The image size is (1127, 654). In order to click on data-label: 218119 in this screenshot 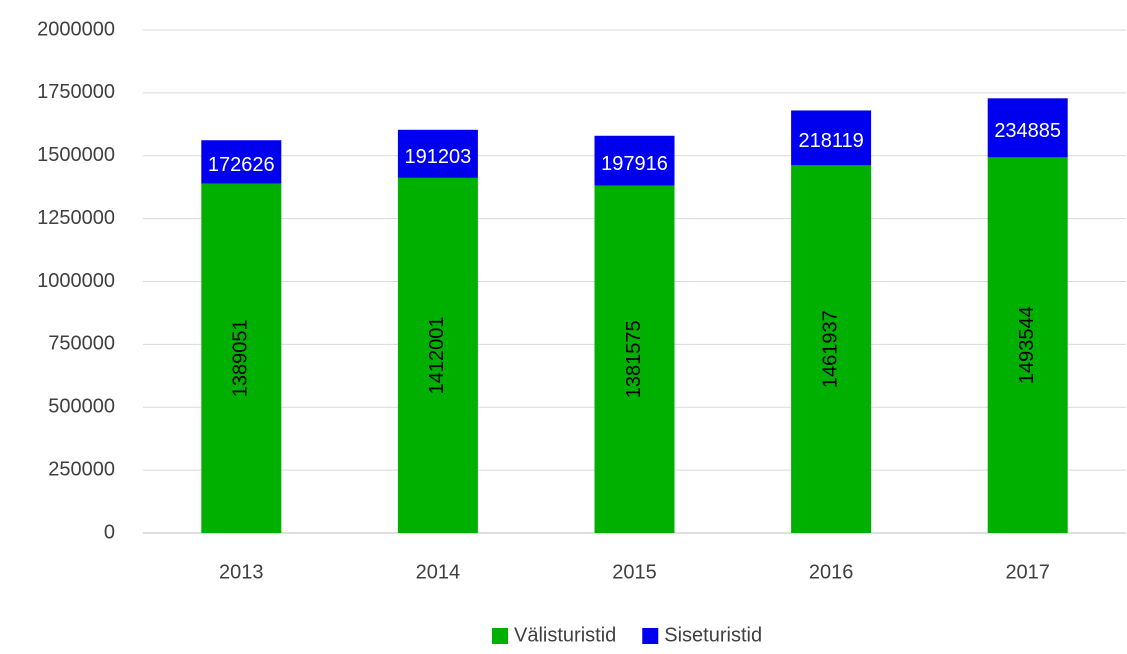, I will do `click(830, 141)`.